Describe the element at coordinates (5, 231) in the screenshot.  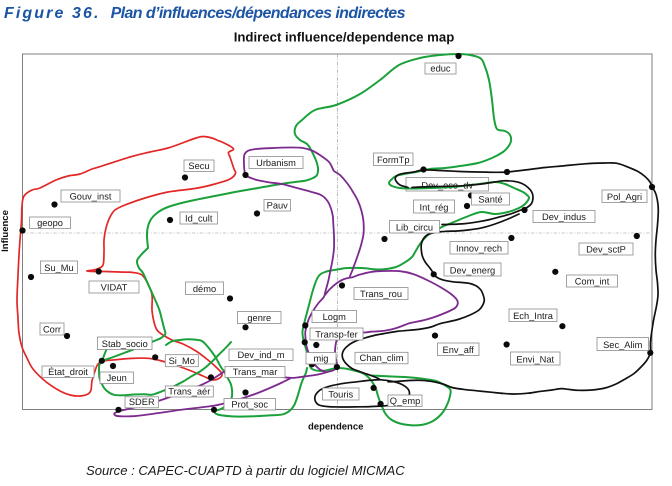
I see `svg-text: Influence` at that location.